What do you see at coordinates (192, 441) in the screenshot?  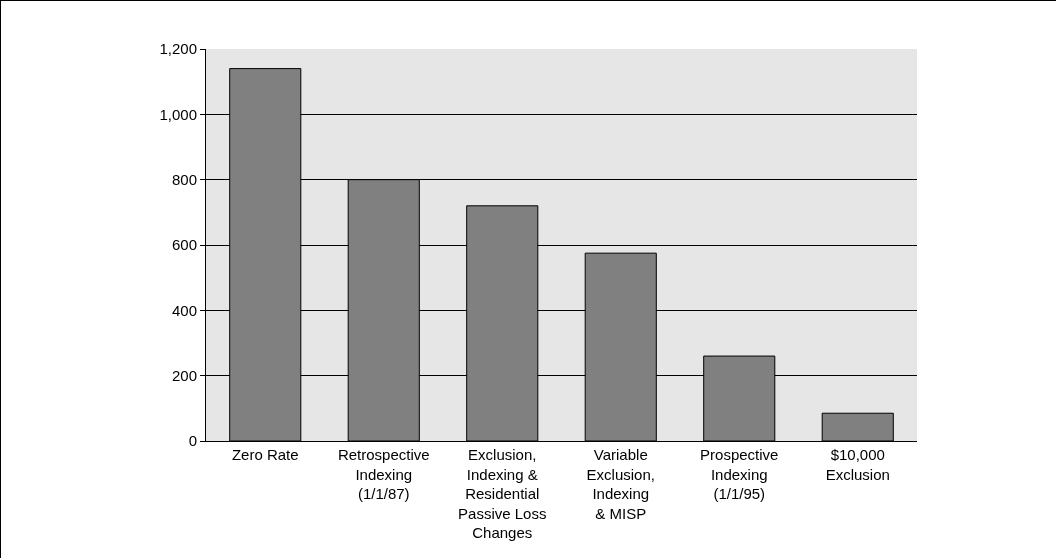 I see `y-tick-label: 0` at bounding box center [192, 441].